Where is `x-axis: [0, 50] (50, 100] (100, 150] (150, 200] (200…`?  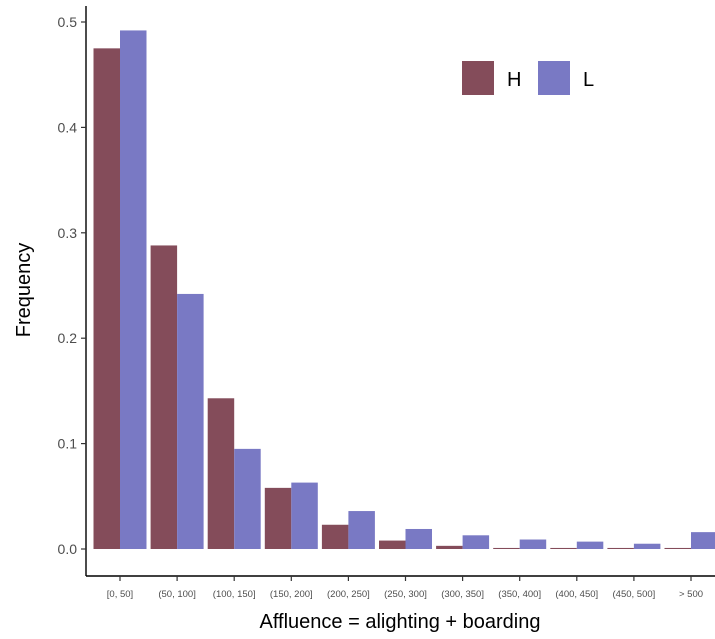 x-axis: [0, 50] (50, 100] (100, 150] (150, 200] (200… is located at coordinates (400, 587).